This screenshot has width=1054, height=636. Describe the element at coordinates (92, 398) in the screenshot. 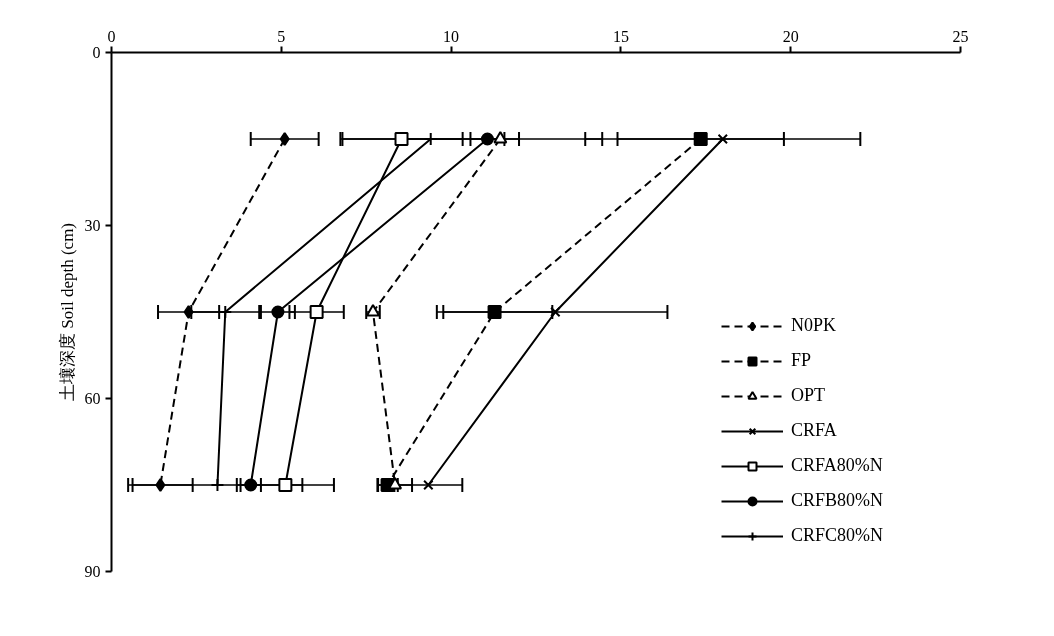

I see `y-tick-label: 60` at that location.